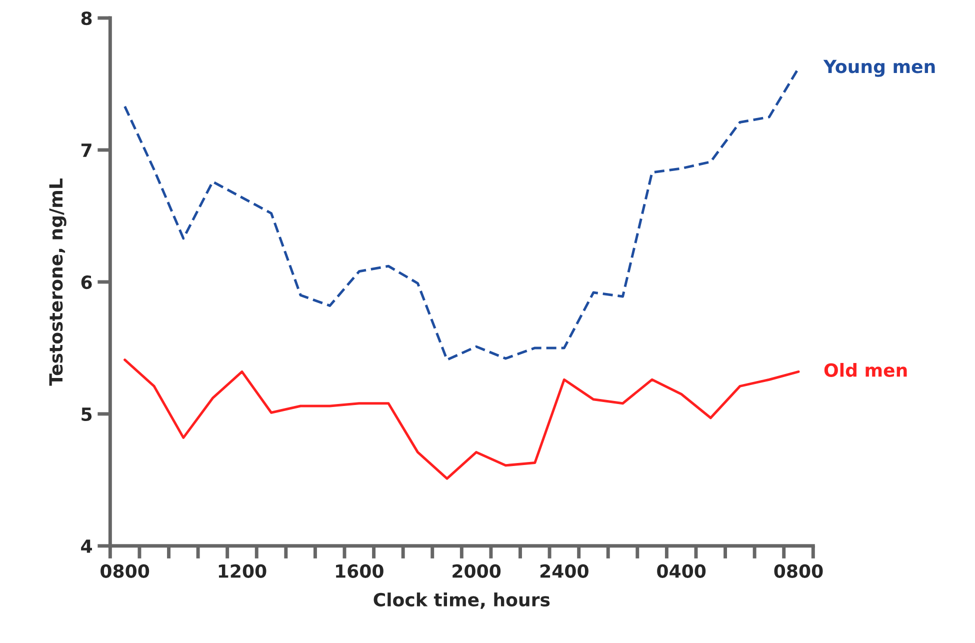 The image size is (975, 643). Describe the element at coordinates (564, 571) in the screenshot. I see `x-tick-label: 2400` at that location.